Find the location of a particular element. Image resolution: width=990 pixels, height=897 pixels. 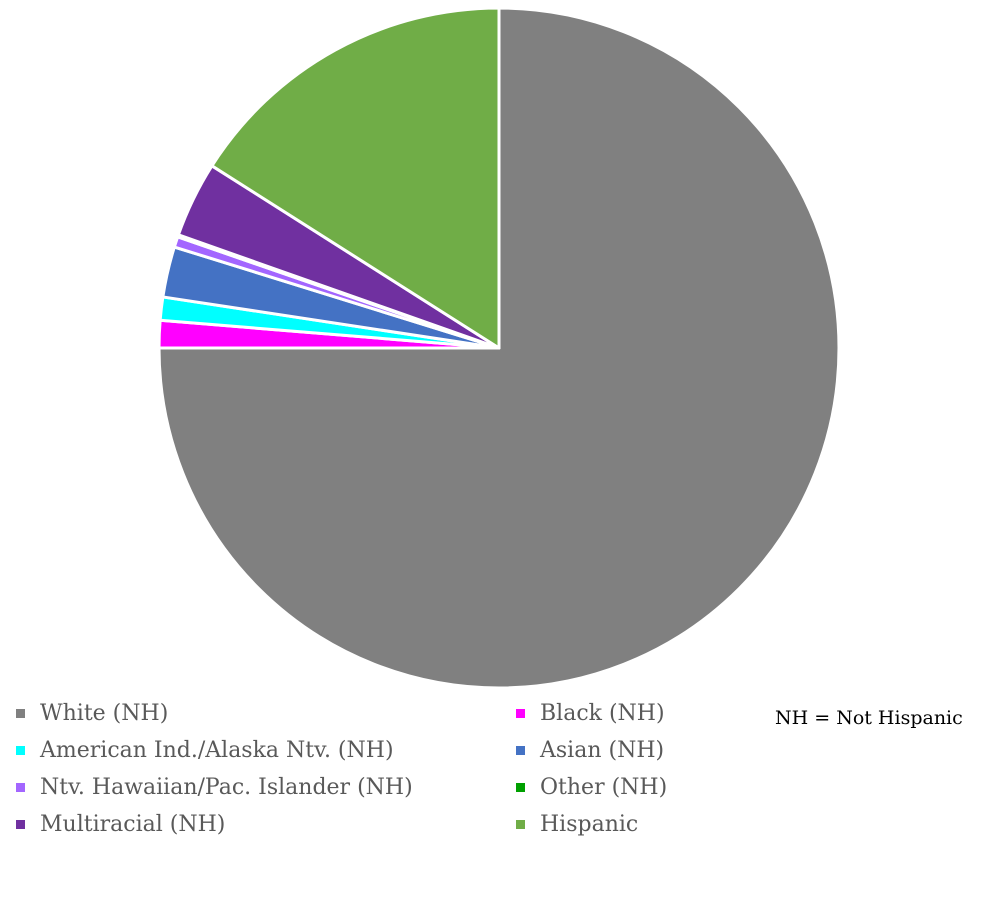

legend-item: Multiracial (NH) is located at coordinates (120, 824).